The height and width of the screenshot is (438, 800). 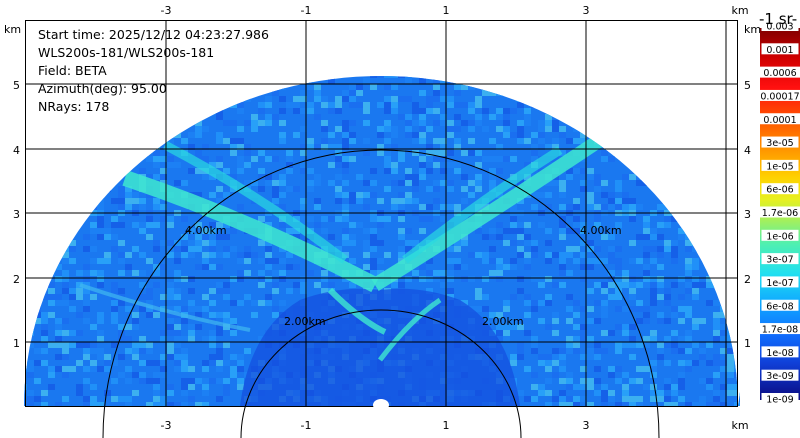 I want to click on y-ticks-left: km 1 2 3 4 5, so click(x=12, y=186).